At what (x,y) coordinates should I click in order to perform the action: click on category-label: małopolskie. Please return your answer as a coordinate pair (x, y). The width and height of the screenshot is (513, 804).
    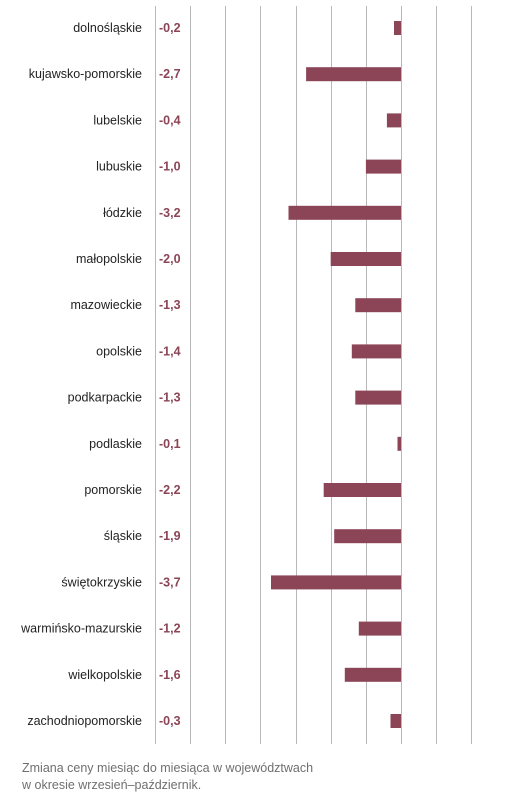
    Looking at the image, I should click on (109, 259).